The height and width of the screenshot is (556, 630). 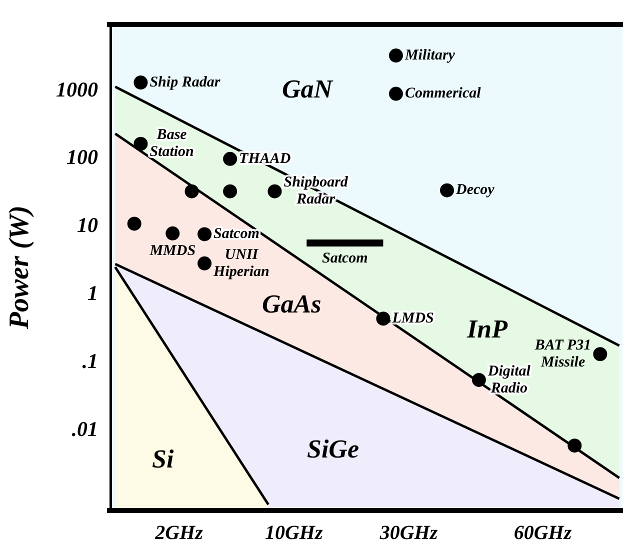 I want to click on series-label: UNII Hiperian, so click(x=241, y=263).